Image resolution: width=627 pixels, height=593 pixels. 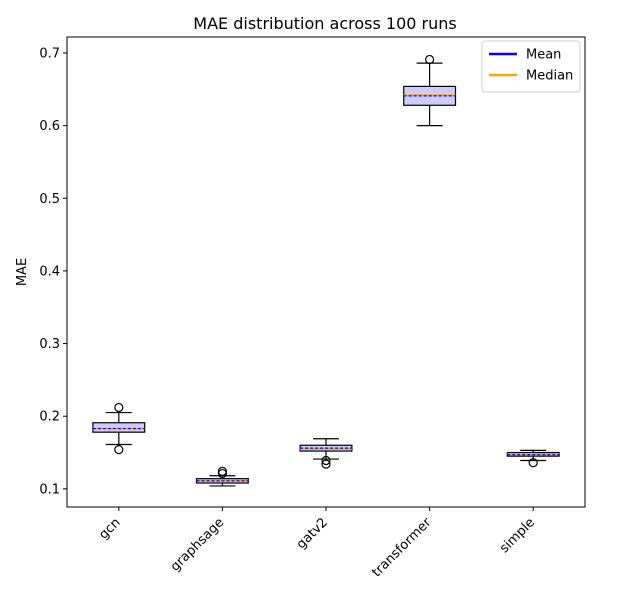 I want to click on chart-title: MAE distribution across 100 runs, so click(x=324, y=23).